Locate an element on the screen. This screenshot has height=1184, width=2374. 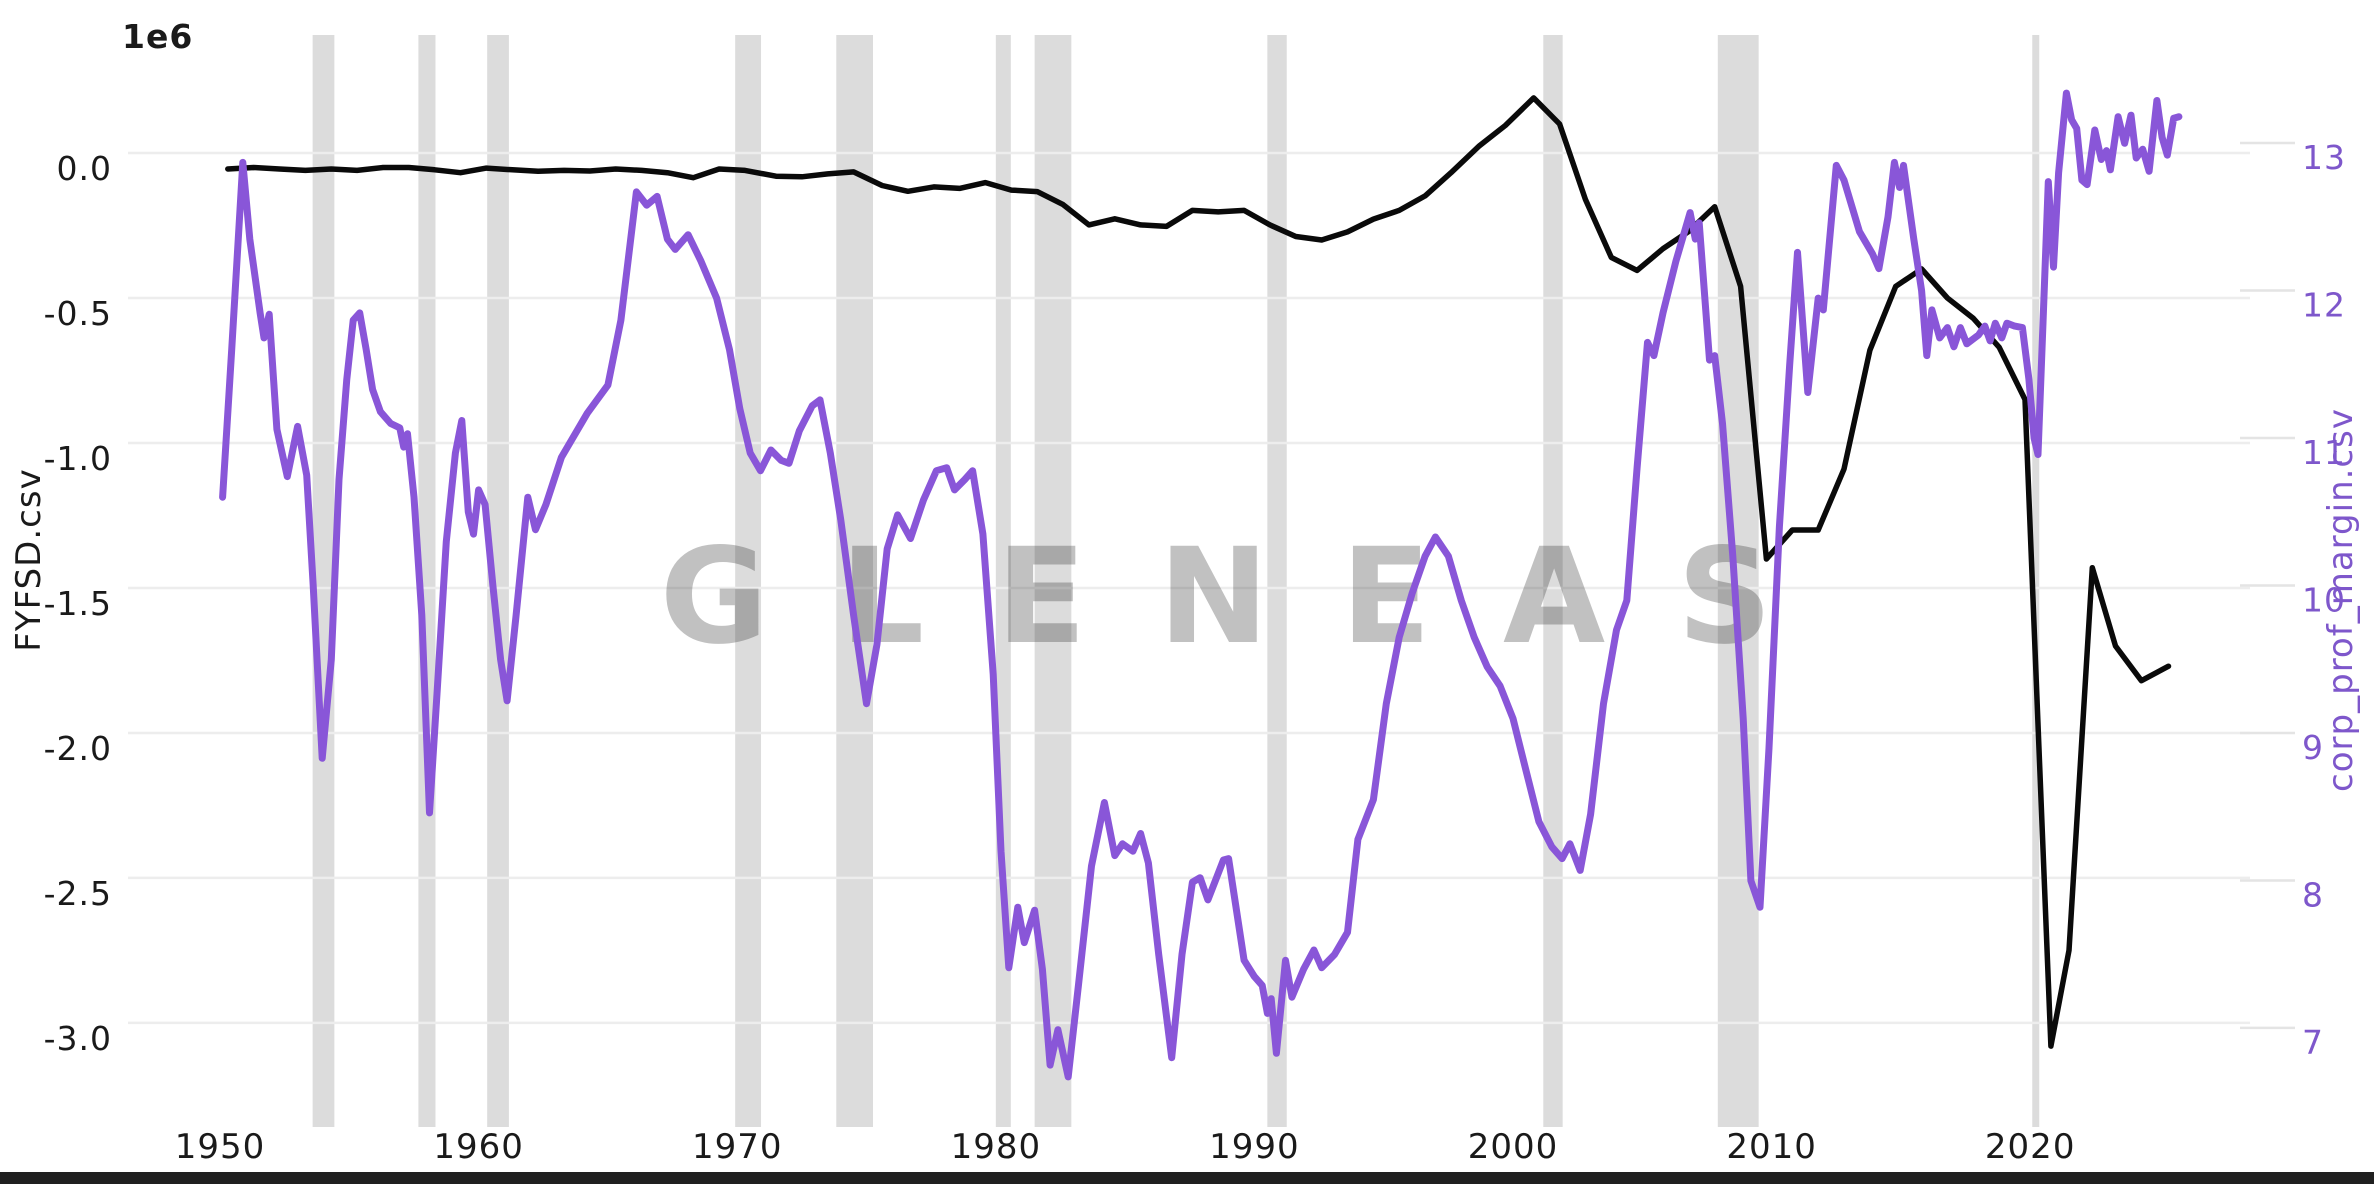
left-axis-offset-label: 1e6 is located at coordinates (157, 36).